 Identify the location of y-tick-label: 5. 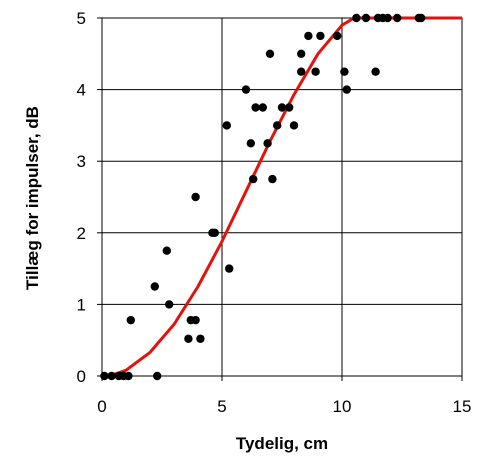
(81, 18).